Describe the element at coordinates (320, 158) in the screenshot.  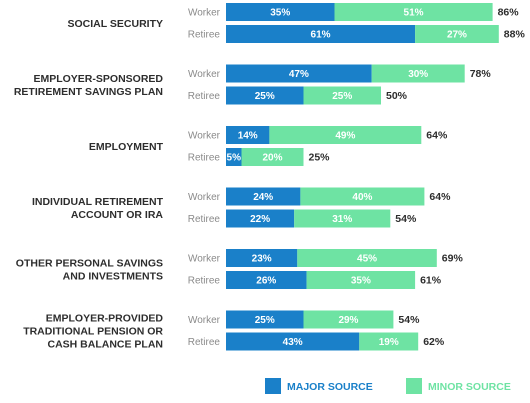
I see `bar-total-label: 25%` at that location.